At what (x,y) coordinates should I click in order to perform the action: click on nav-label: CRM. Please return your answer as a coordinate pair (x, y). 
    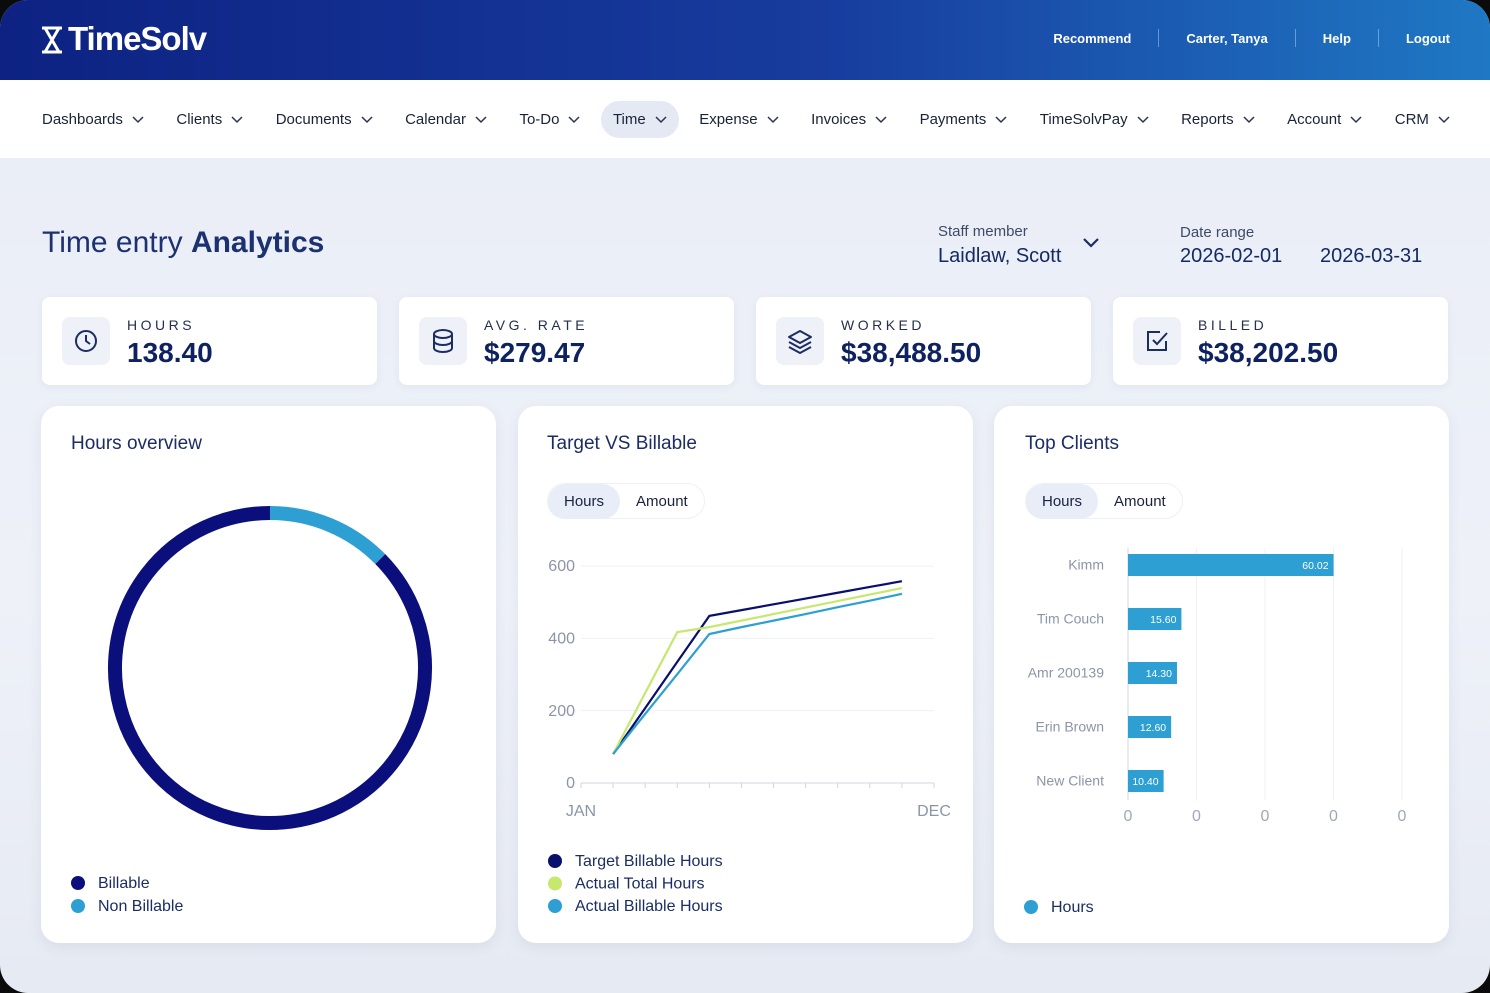
    Looking at the image, I should click on (1411, 119).